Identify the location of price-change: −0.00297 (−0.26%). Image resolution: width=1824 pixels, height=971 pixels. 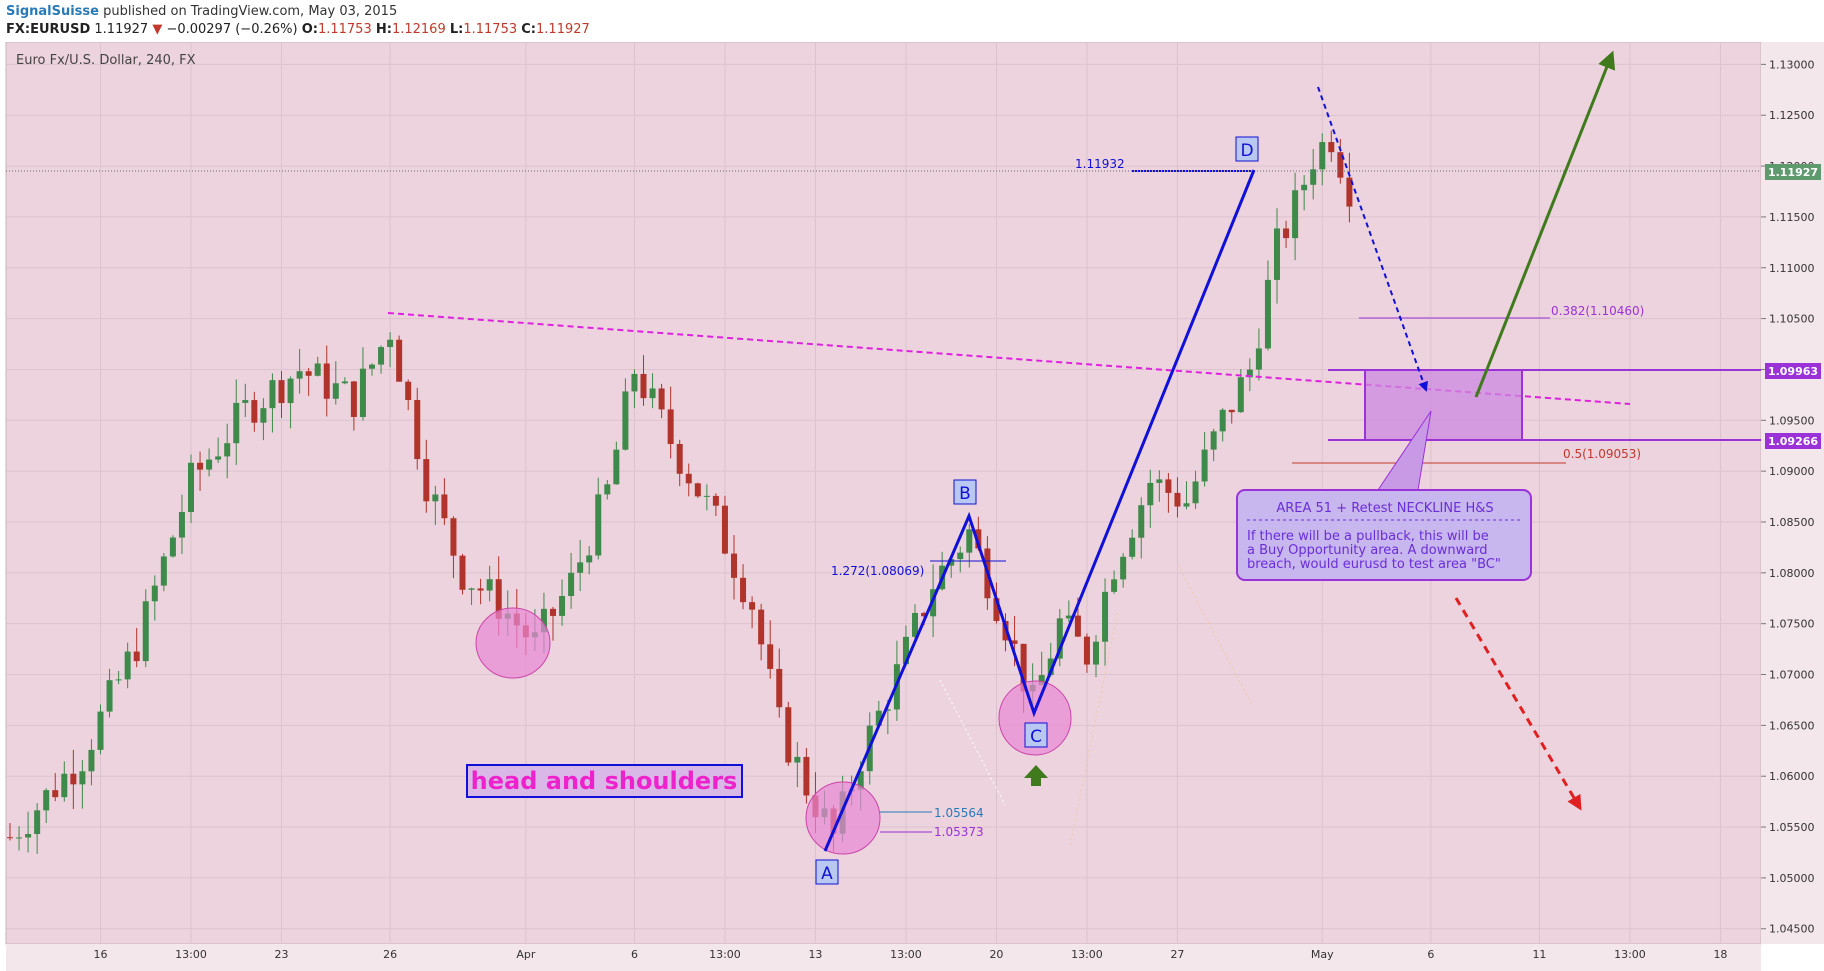
(232, 29).